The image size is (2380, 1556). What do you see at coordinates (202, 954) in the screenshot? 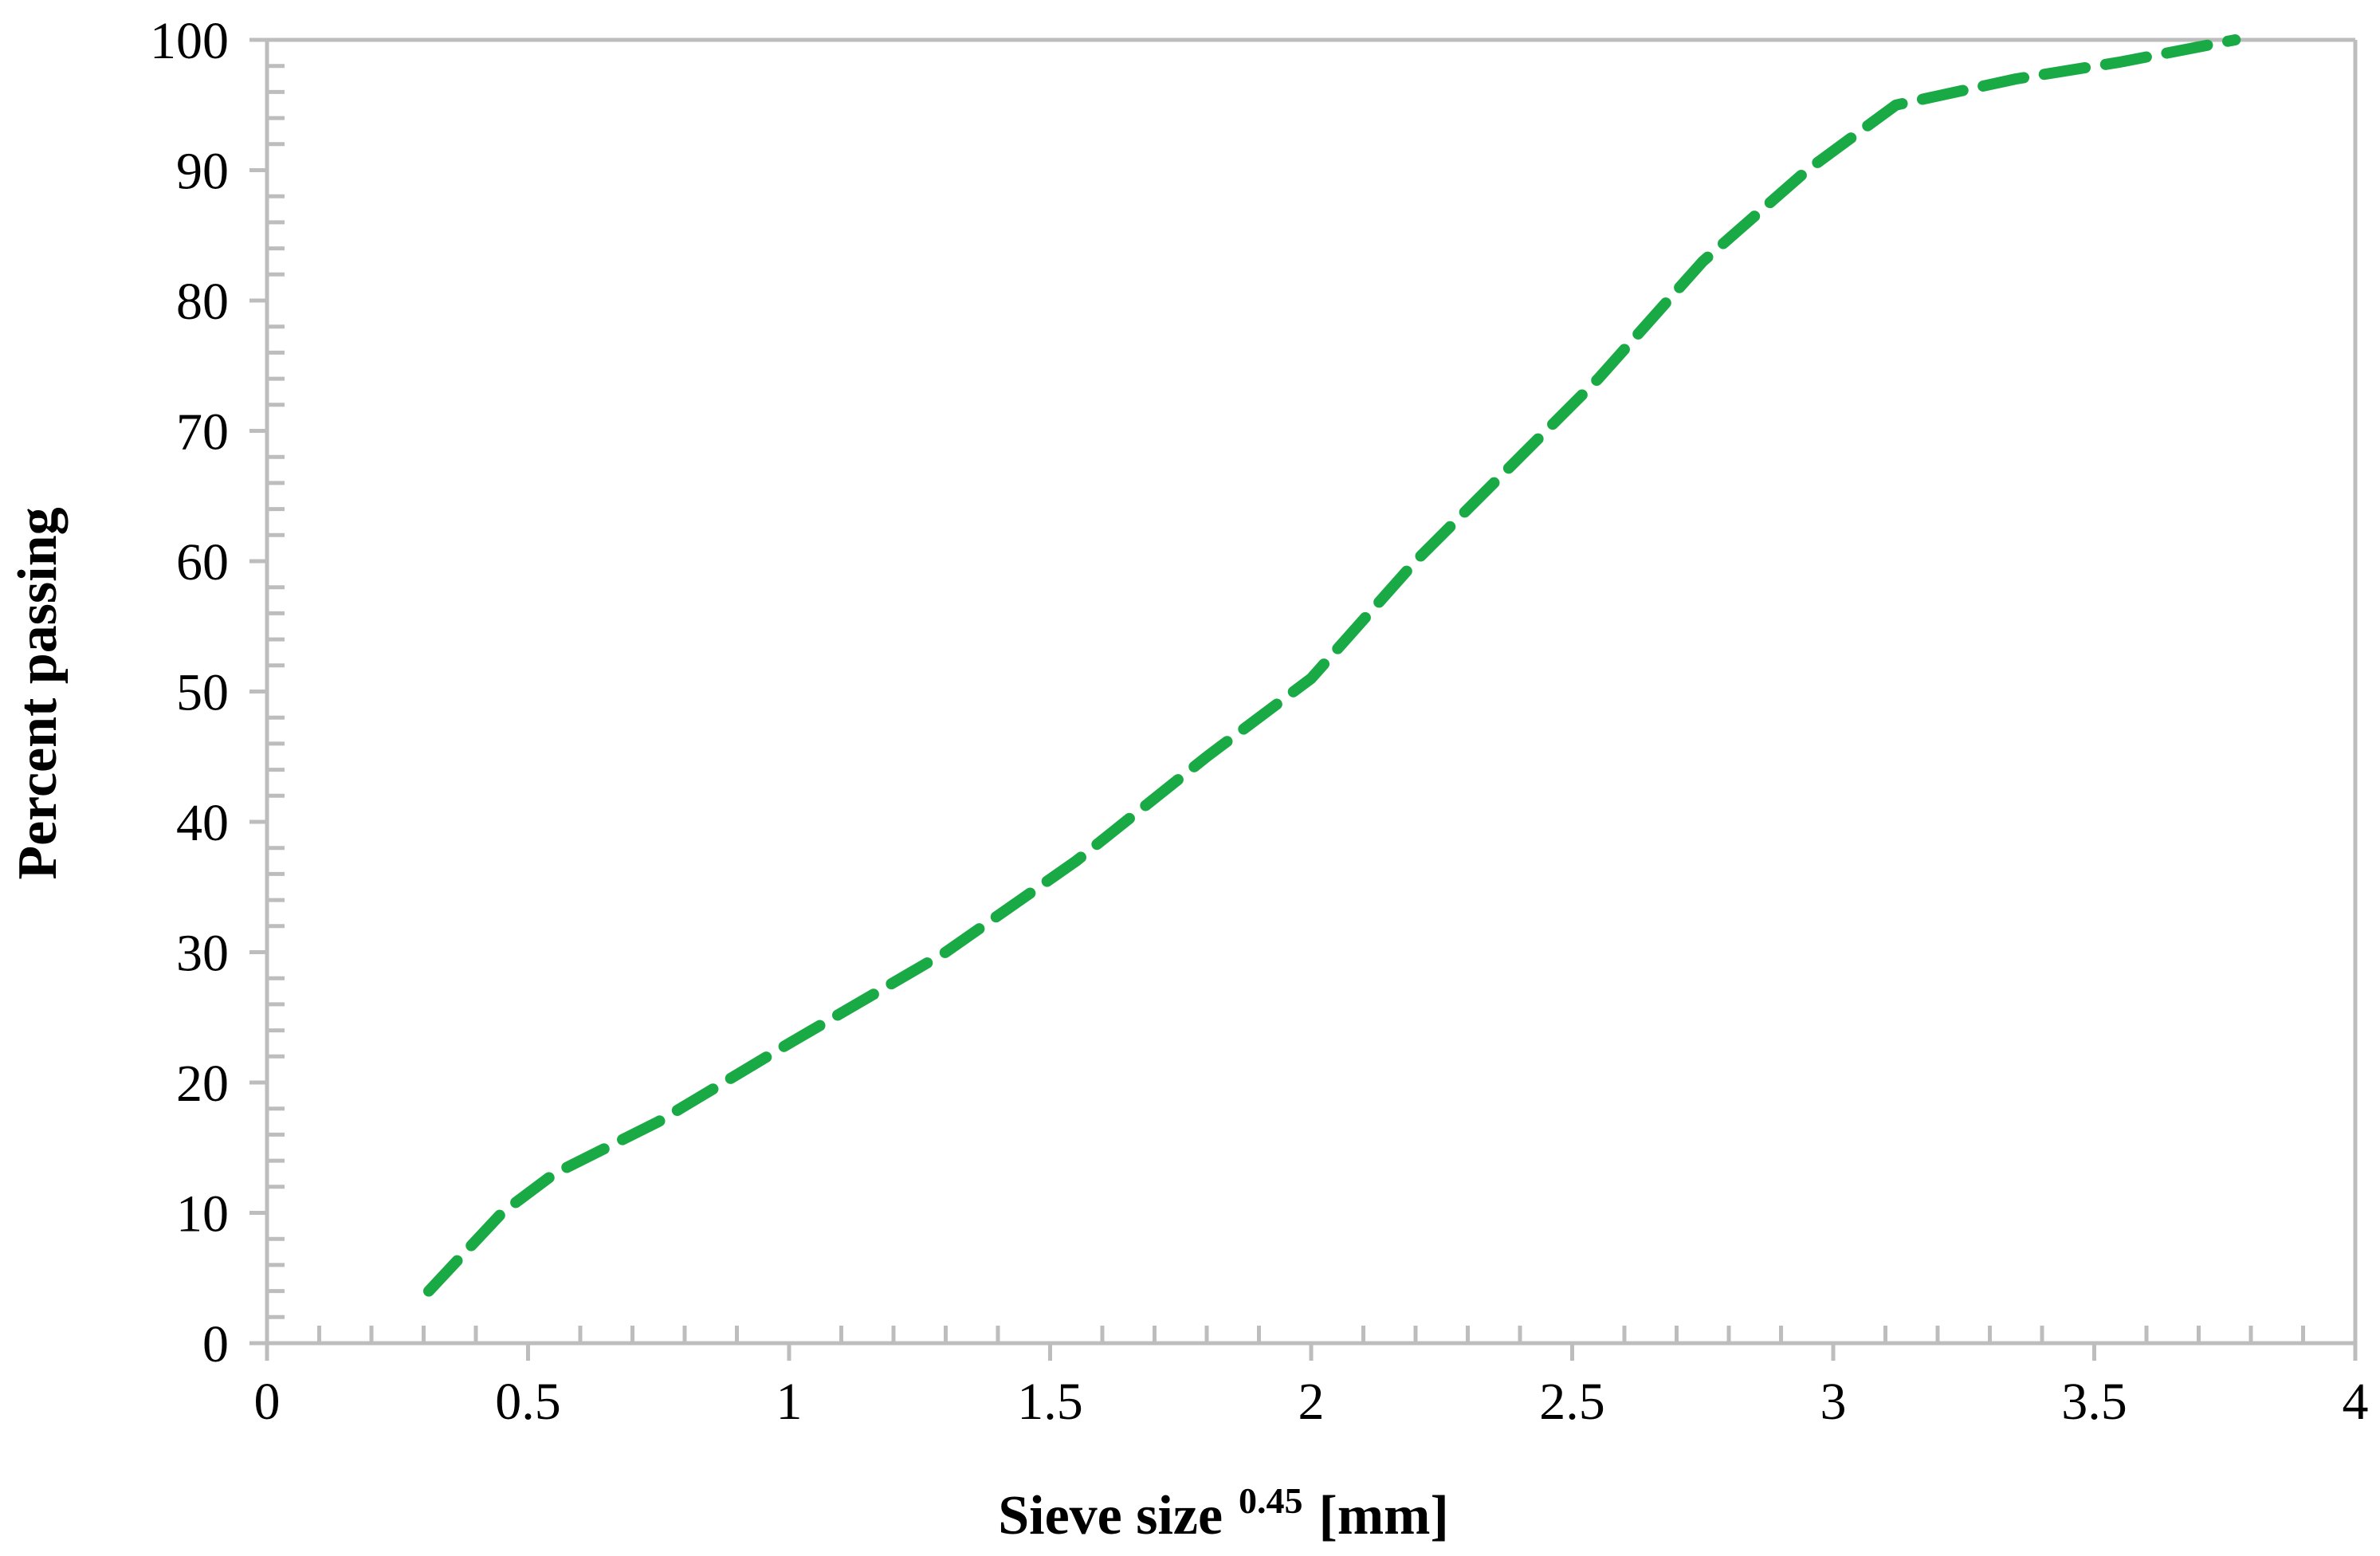
I see `y-tick-label: 30` at bounding box center [202, 954].